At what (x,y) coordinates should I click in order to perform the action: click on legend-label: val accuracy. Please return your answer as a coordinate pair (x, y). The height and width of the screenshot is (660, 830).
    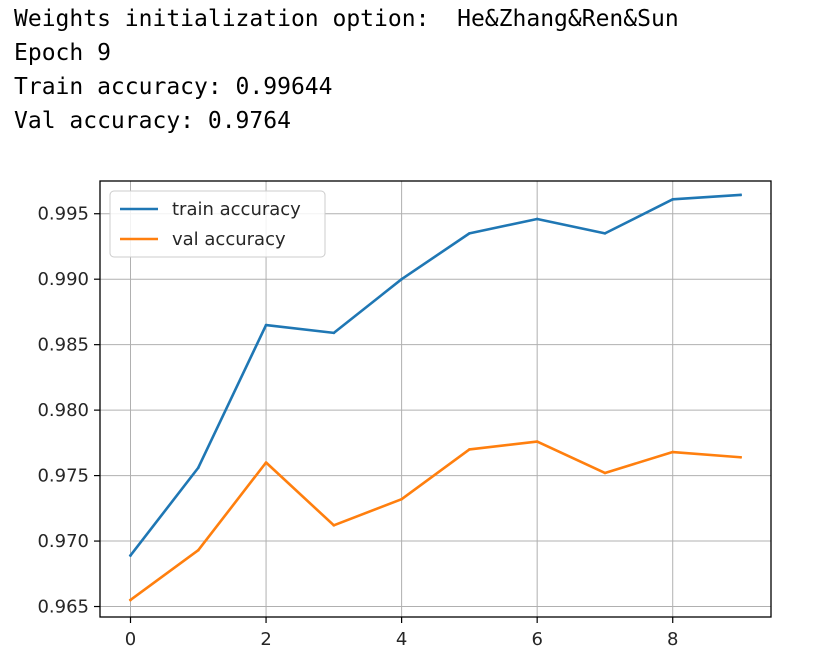
    Looking at the image, I should click on (229, 239).